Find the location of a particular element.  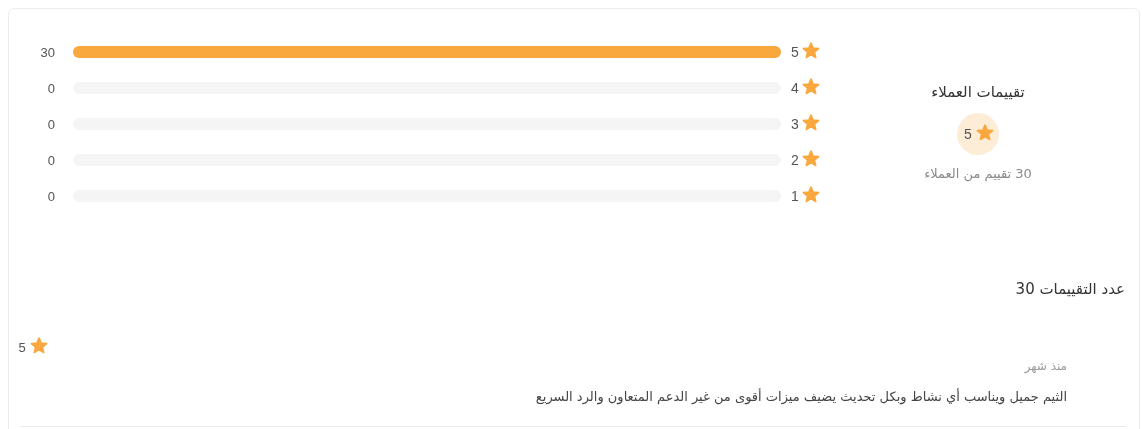

text: منذ شهر is located at coordinates (1045, 367).